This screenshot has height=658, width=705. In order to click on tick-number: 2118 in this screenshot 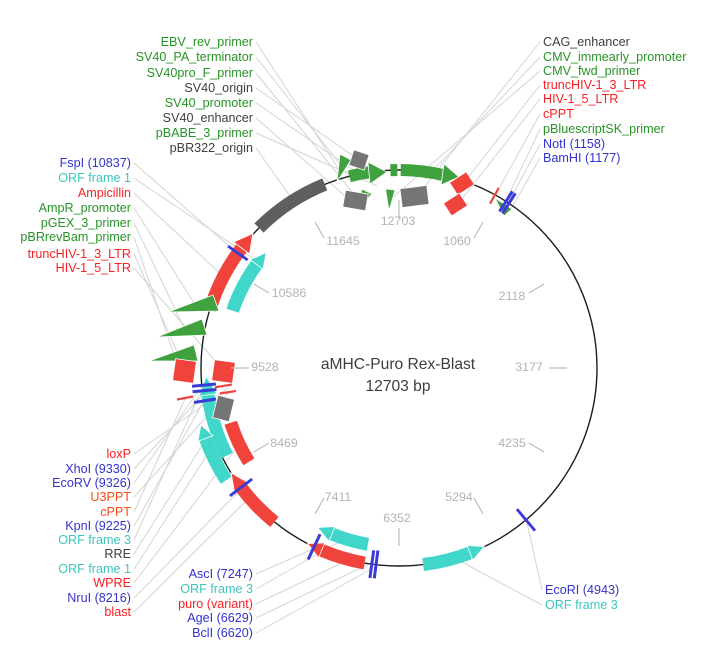, I will do `click(512, 296)`.